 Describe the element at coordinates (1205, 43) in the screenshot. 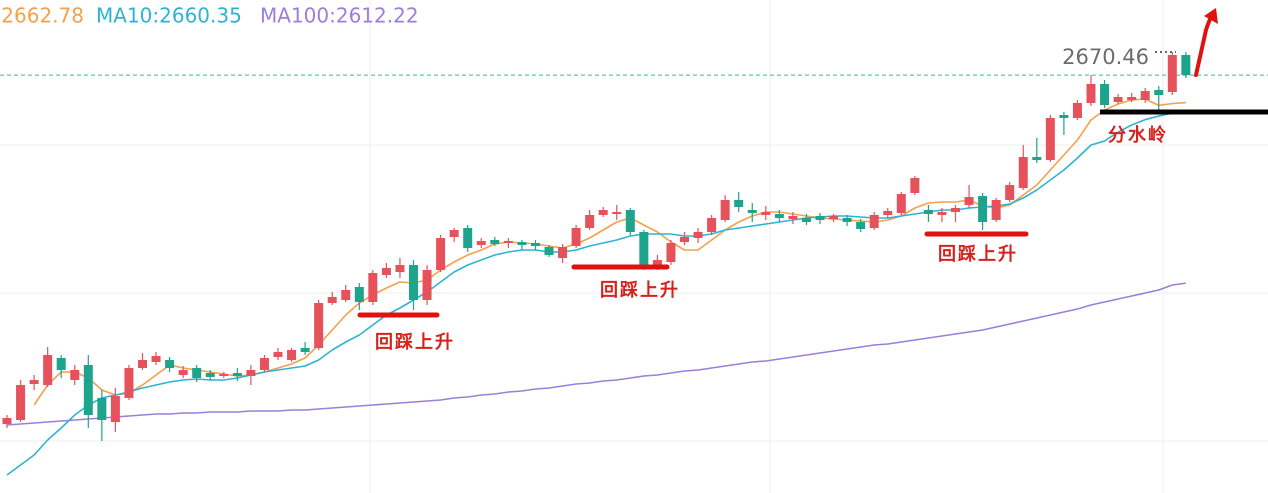

I see `arrow` at that location.